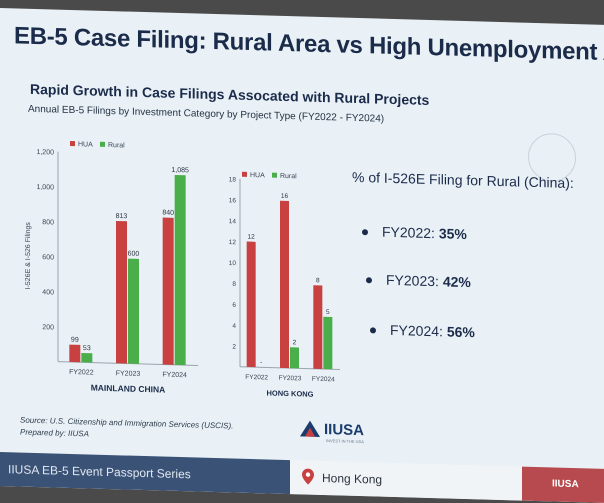 The width and height of the screenshot is (604, 503). Describe the element at coordinates (48, 222) in the screenshot. I see `y-tick-label: 800` at that location.